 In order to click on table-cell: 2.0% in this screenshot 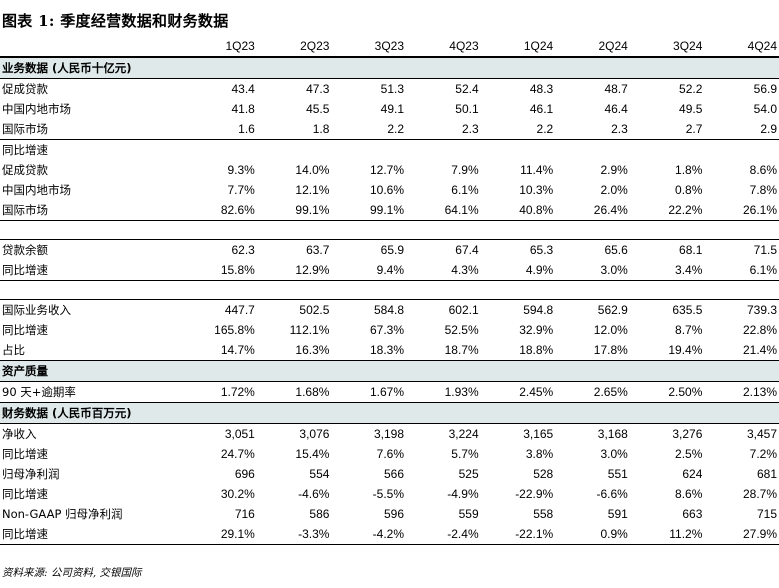, I will do `click(614, 190)`.